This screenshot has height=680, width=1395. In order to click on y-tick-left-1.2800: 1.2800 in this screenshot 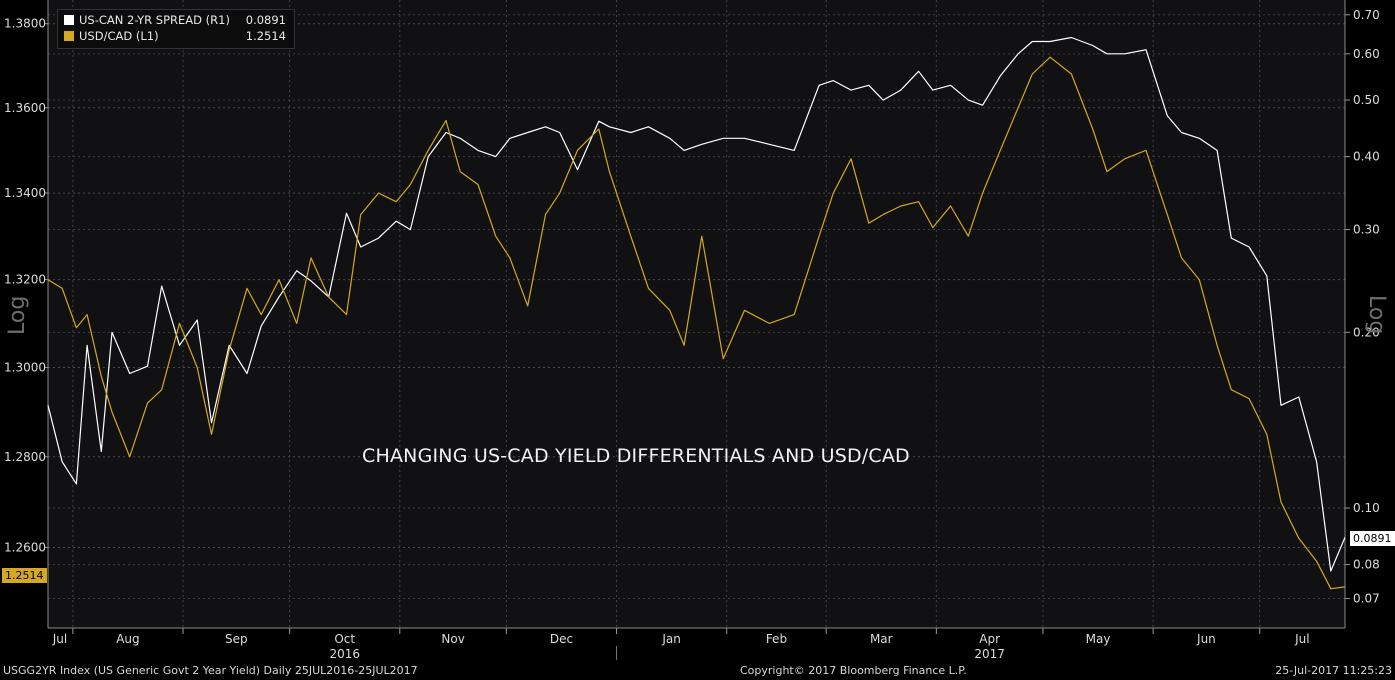, I will do `click(25, 457)`.